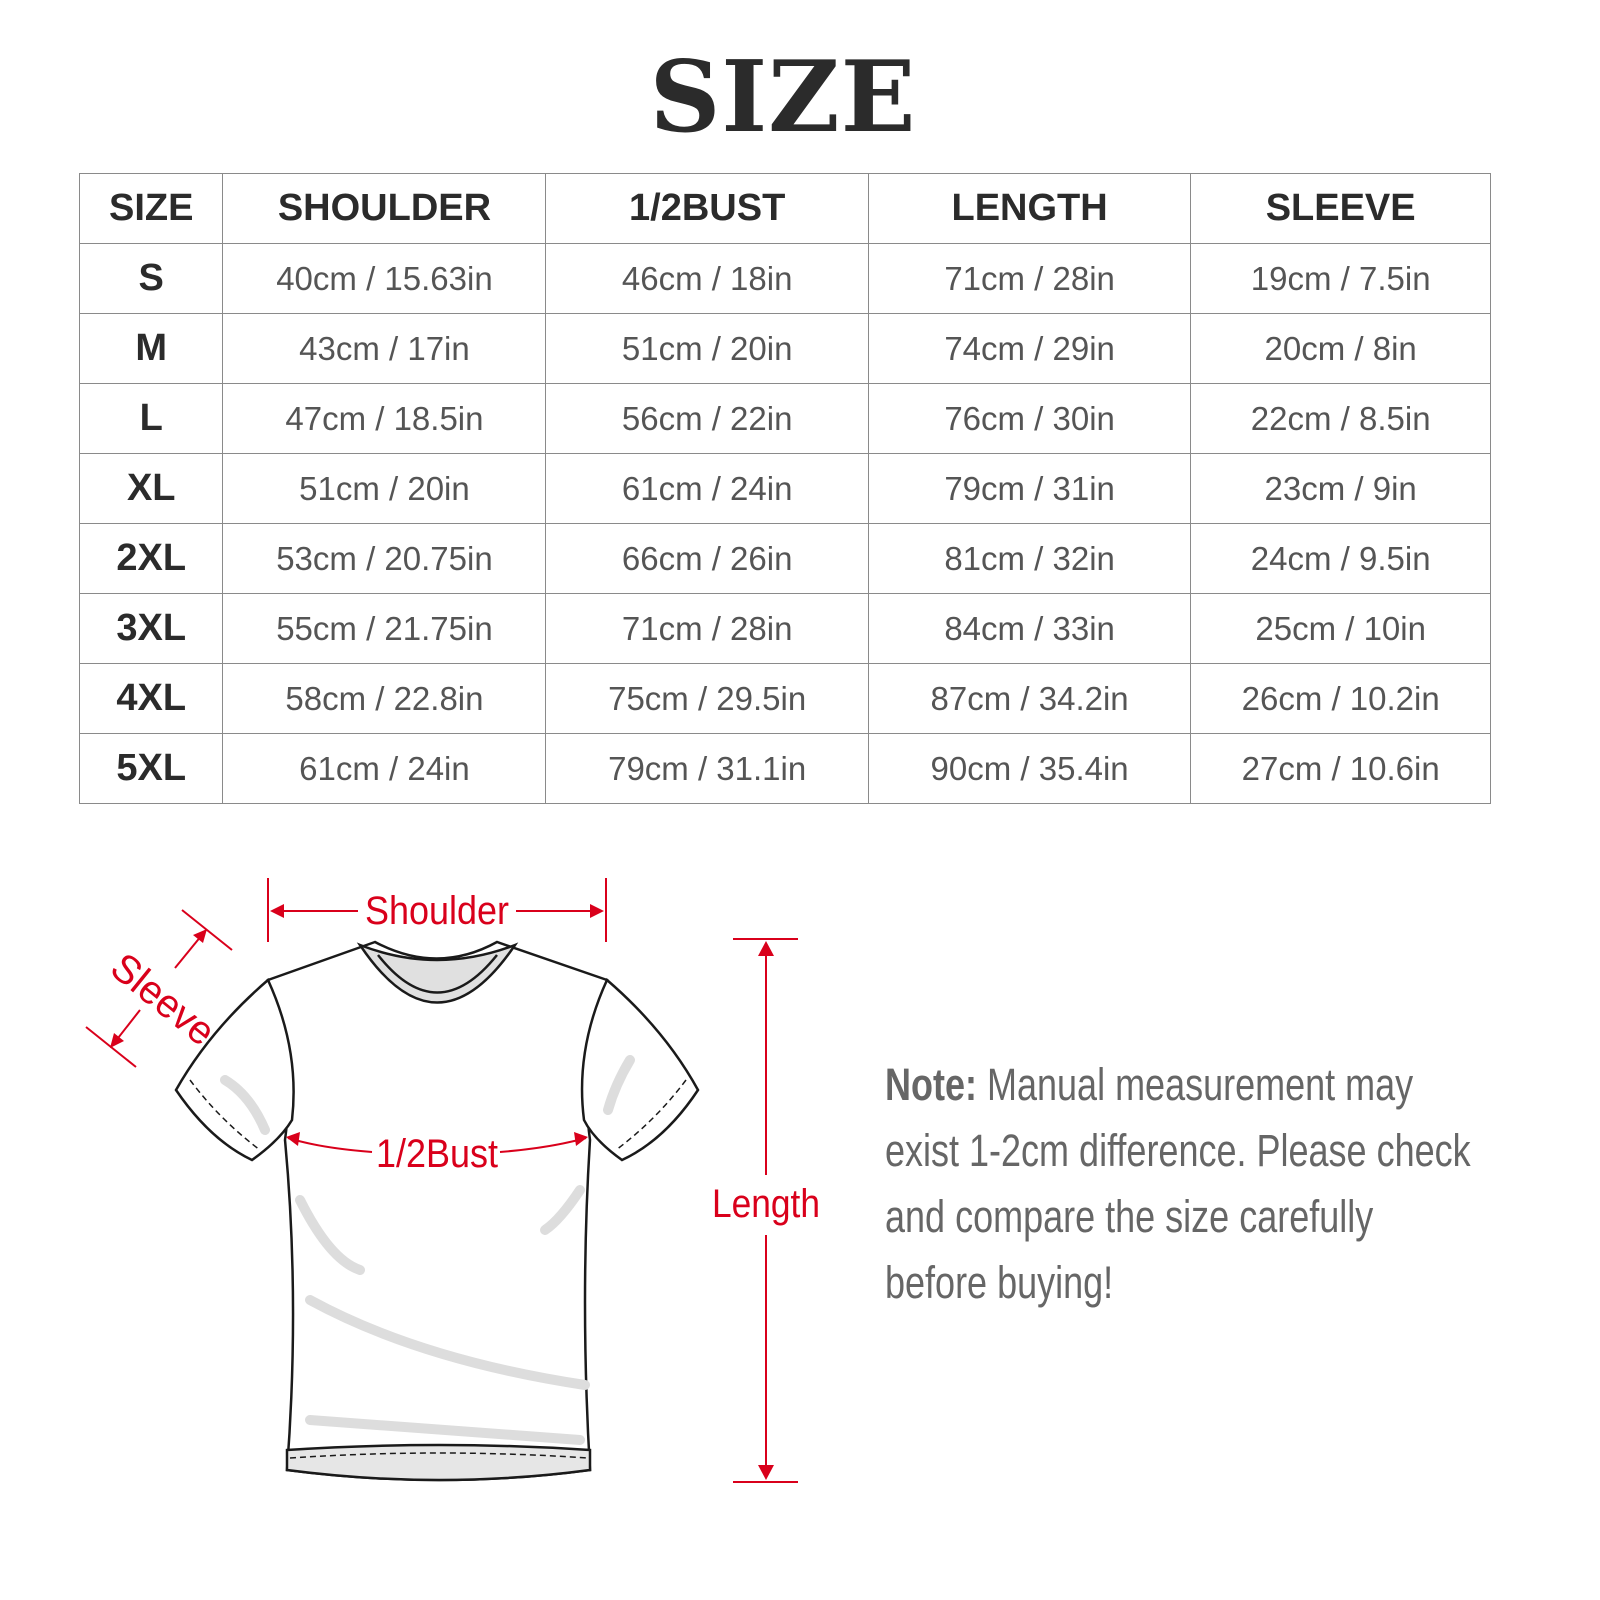  I want to click on measurement-cell: 55cm / 21.75in, so click(384, 628).